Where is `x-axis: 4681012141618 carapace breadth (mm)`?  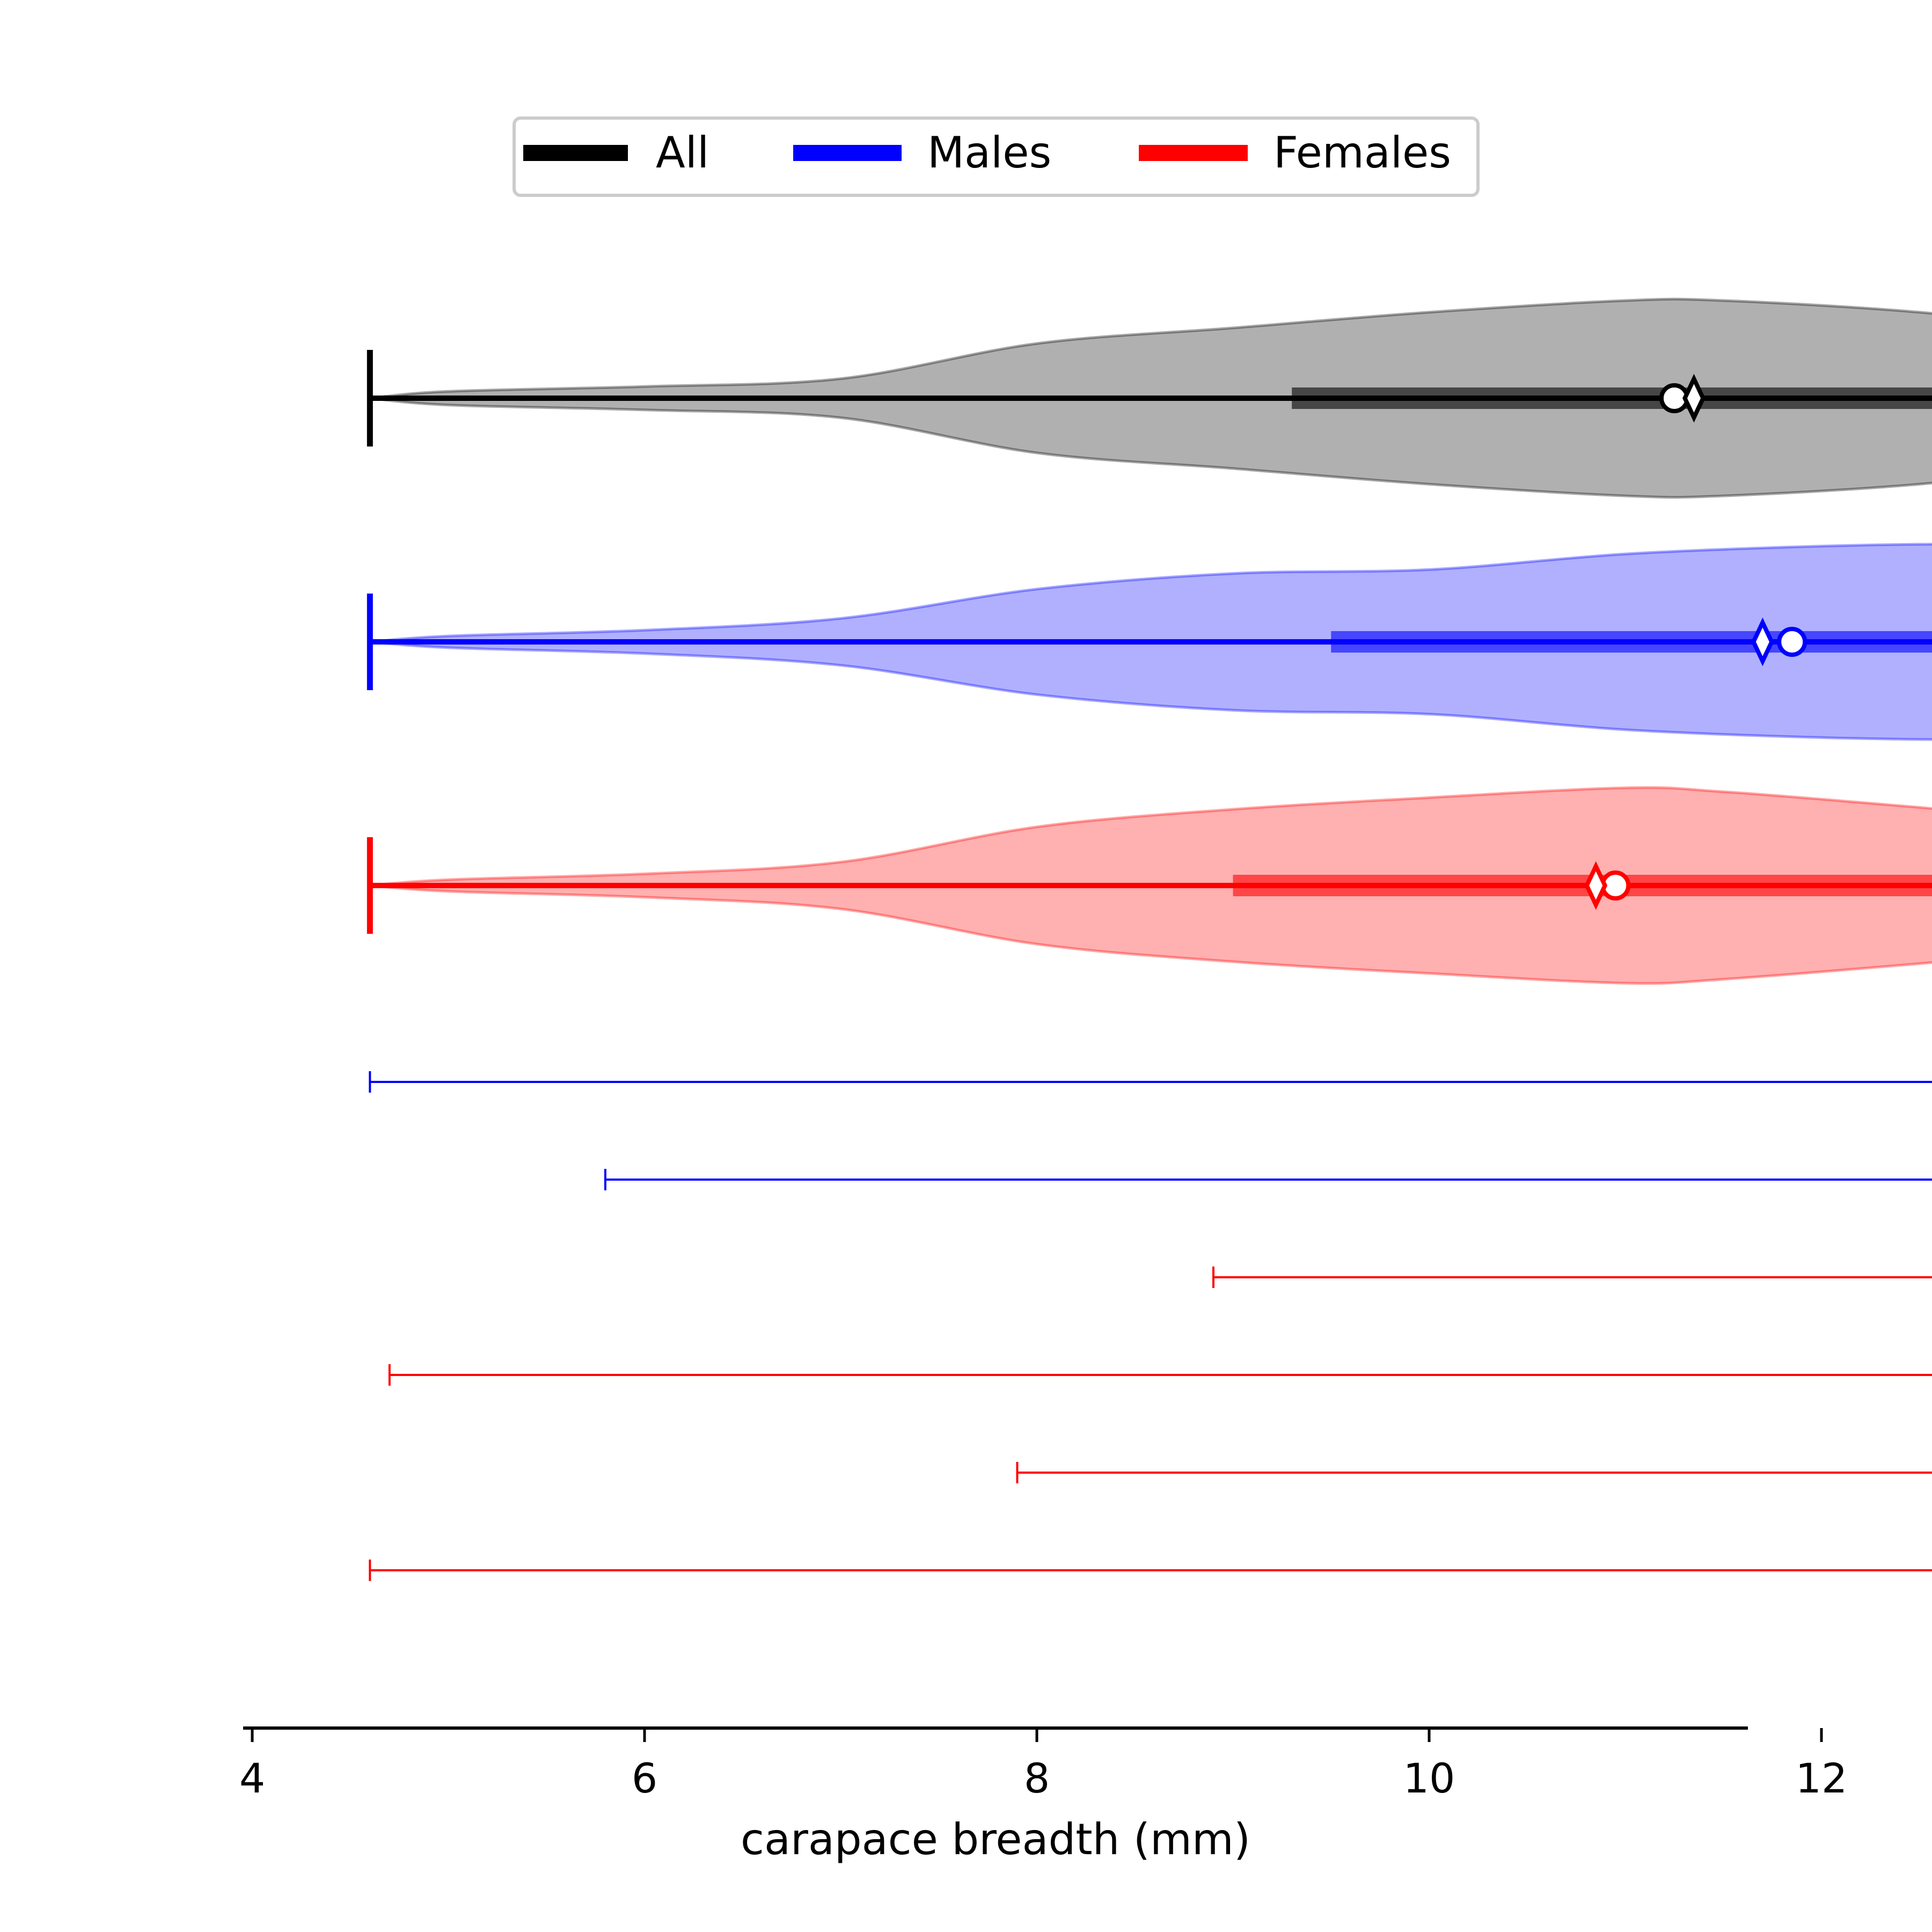
x-axis: 4681012141618 carapace breadth (mm) is located at coordinates (1043, 1795).